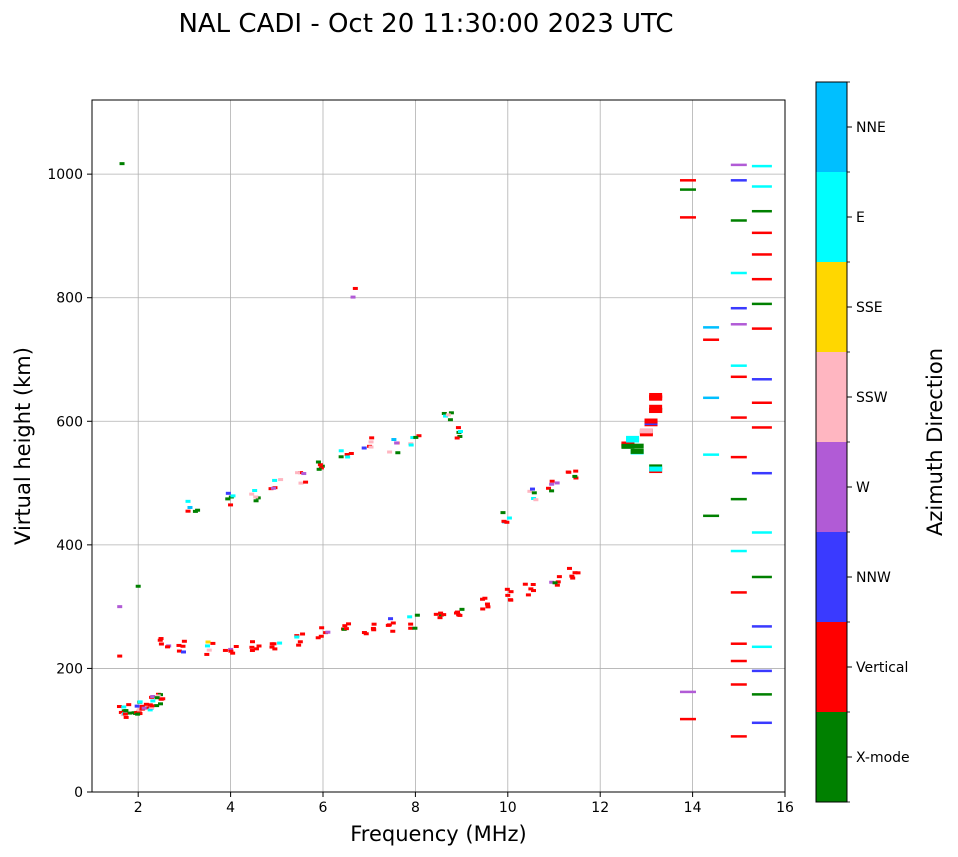  Describe the element at coordinates (65, 175) in the screenshot. I see `y-tick-label: 1000` at that location.